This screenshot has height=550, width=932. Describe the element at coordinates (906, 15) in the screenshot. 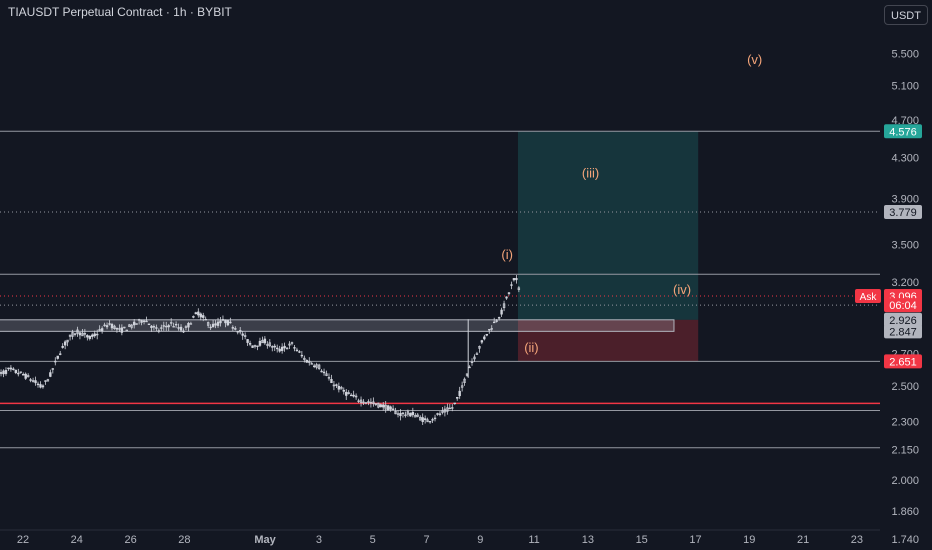

I see `currency-button: USDT` at that location.